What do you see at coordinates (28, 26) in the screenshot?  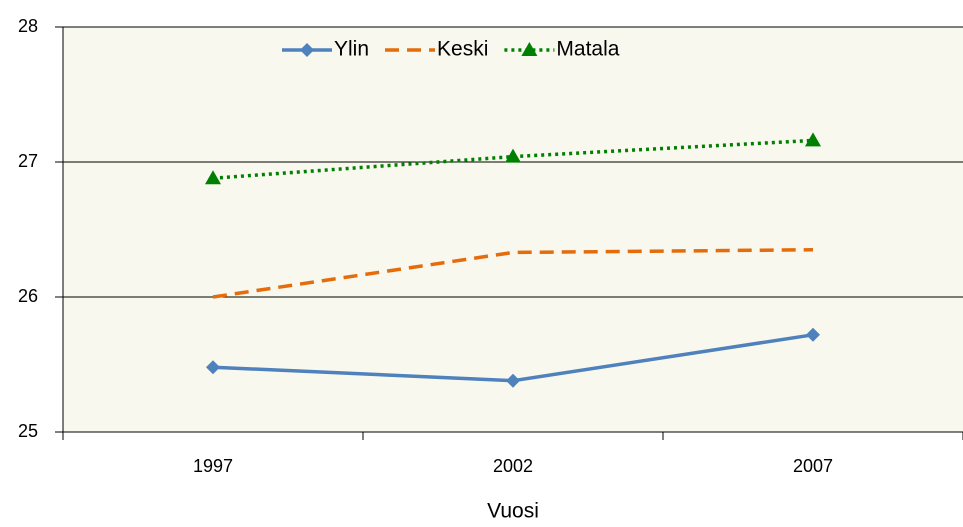 I see `y-tick-label: 28` at bounding box center [28, 26].